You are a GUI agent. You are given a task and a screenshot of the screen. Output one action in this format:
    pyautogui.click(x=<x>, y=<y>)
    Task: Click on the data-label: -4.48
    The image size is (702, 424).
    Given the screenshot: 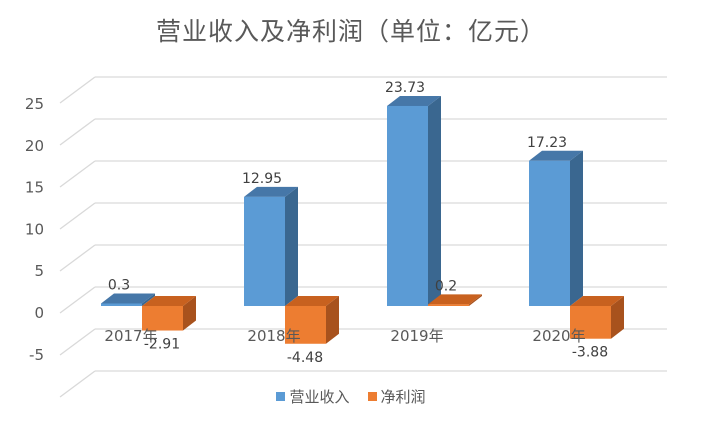 What is the action you would take?
    pyautogui.click(x=305, y=358)
    